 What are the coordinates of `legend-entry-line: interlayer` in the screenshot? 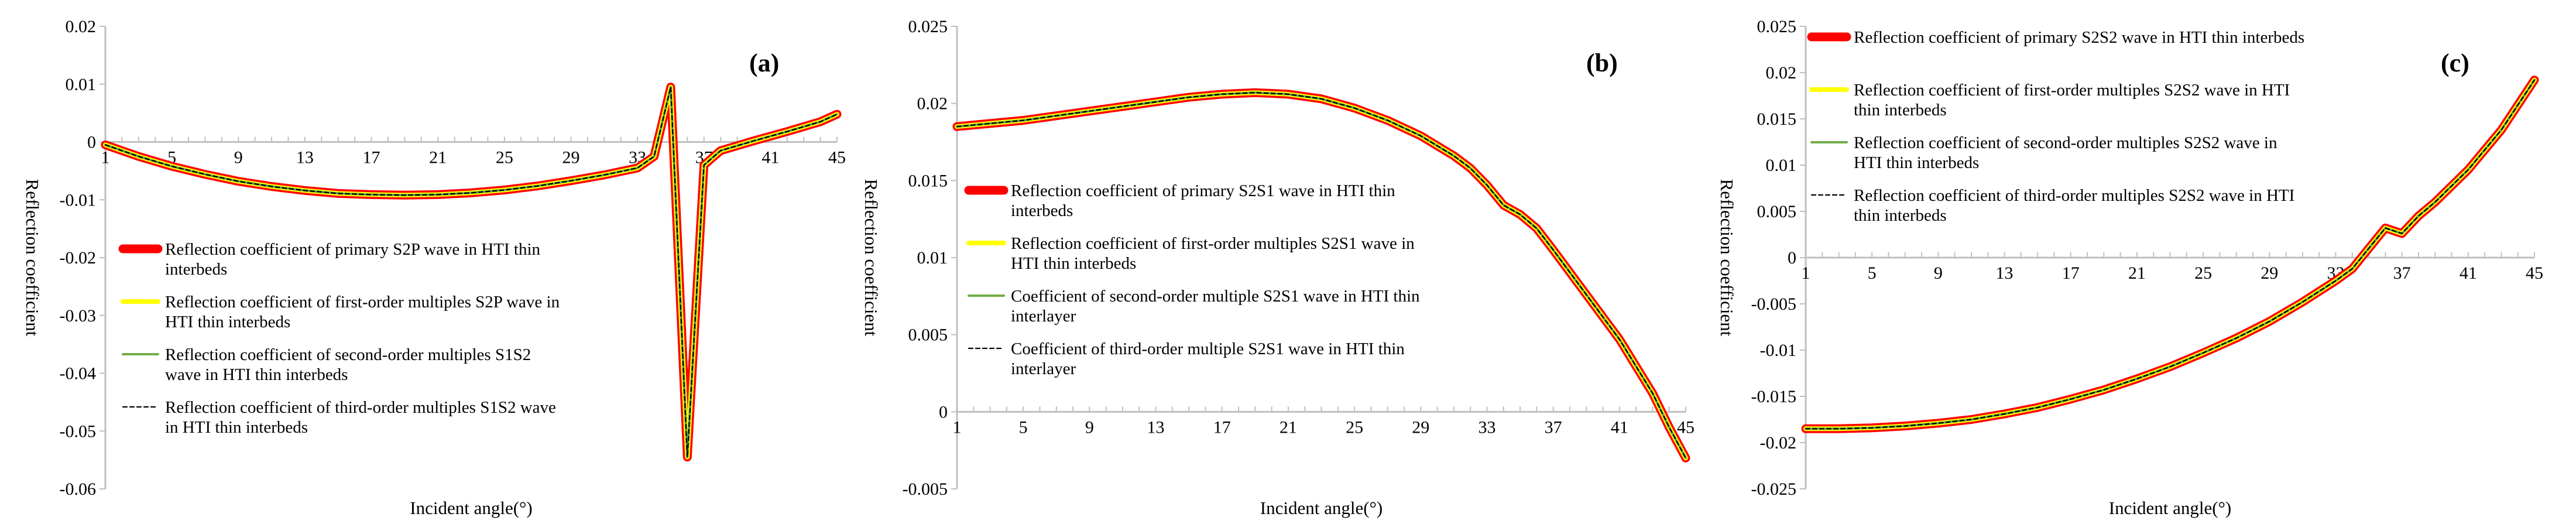 It's located at (1043, 369).